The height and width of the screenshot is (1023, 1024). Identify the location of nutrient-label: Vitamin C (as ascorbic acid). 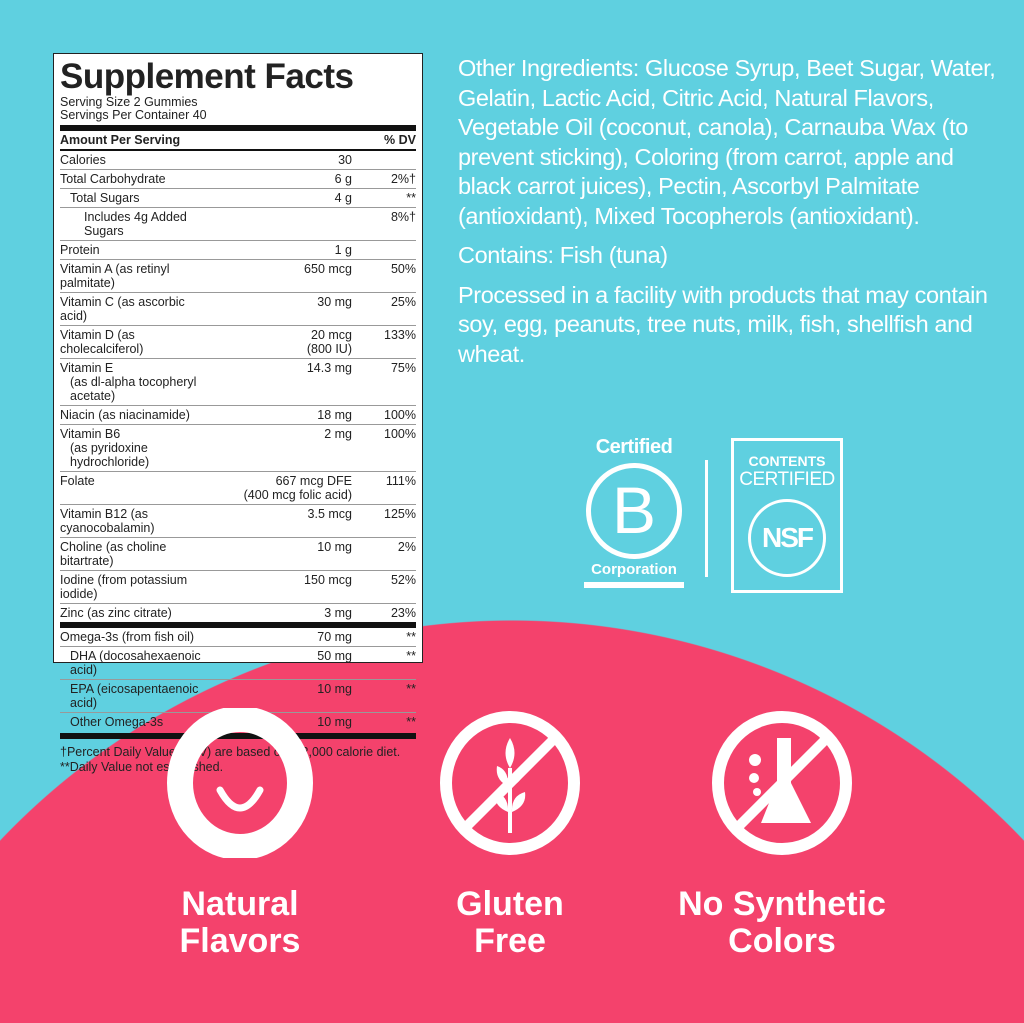
(122, 309).